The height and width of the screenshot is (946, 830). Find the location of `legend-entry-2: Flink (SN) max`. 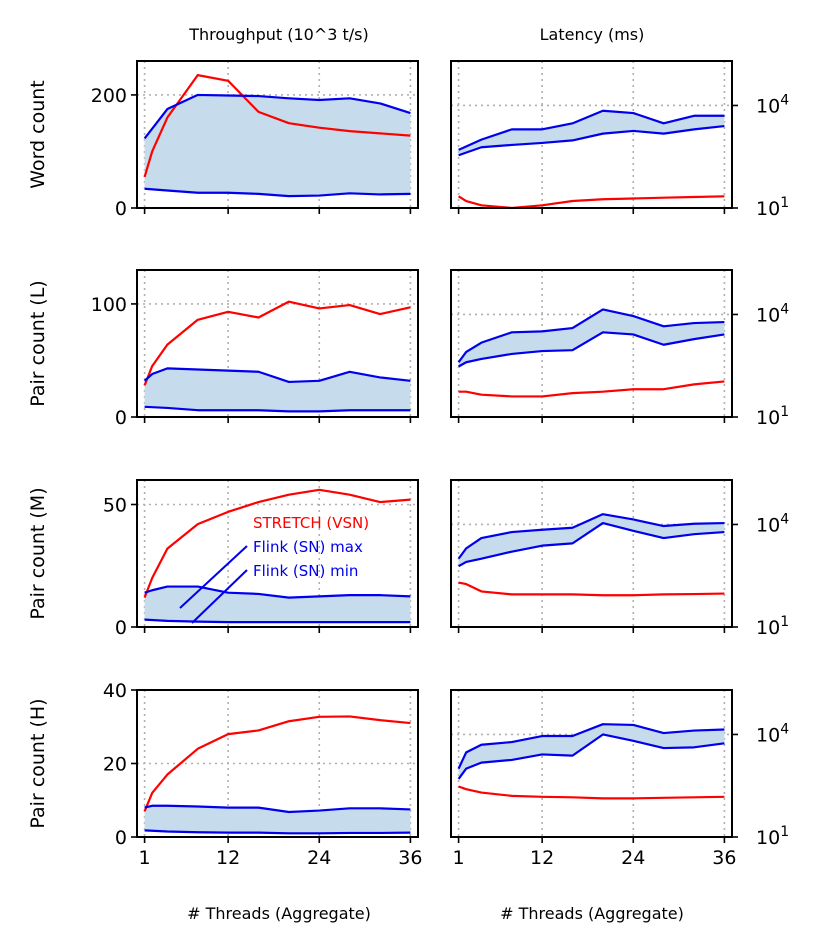

legend-entry-2: Flink (SN) max is located at coordinates (308, 547).